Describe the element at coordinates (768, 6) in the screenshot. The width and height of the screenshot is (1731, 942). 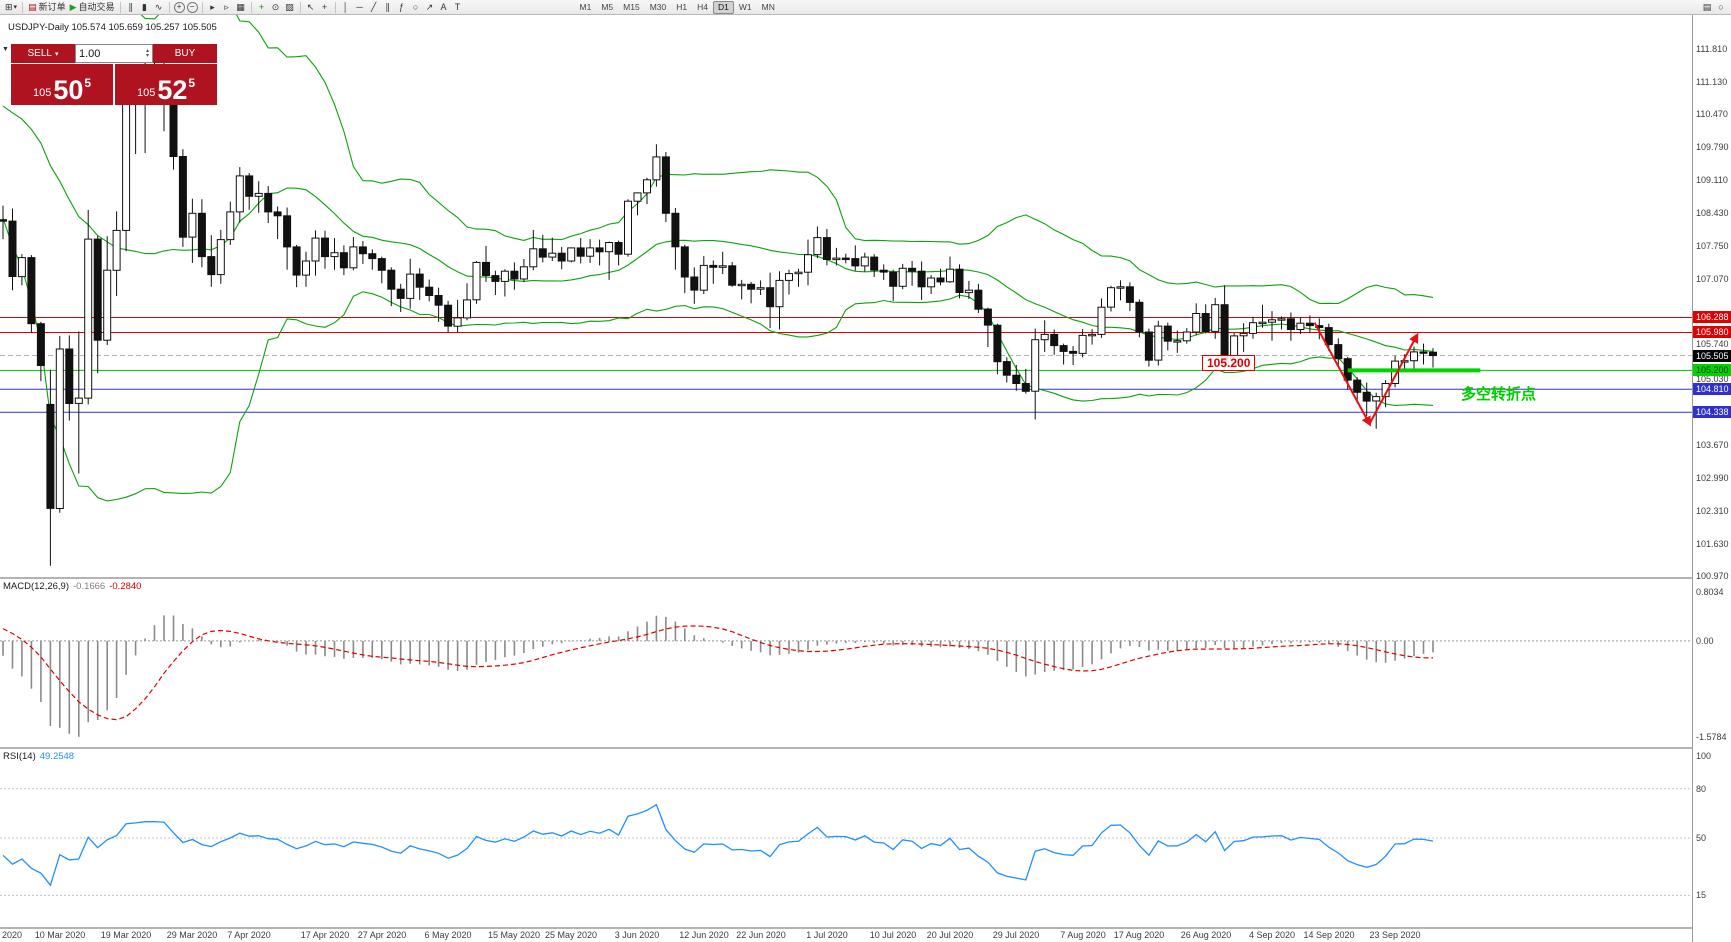
I see `timeframe-mn: MN` at that location.